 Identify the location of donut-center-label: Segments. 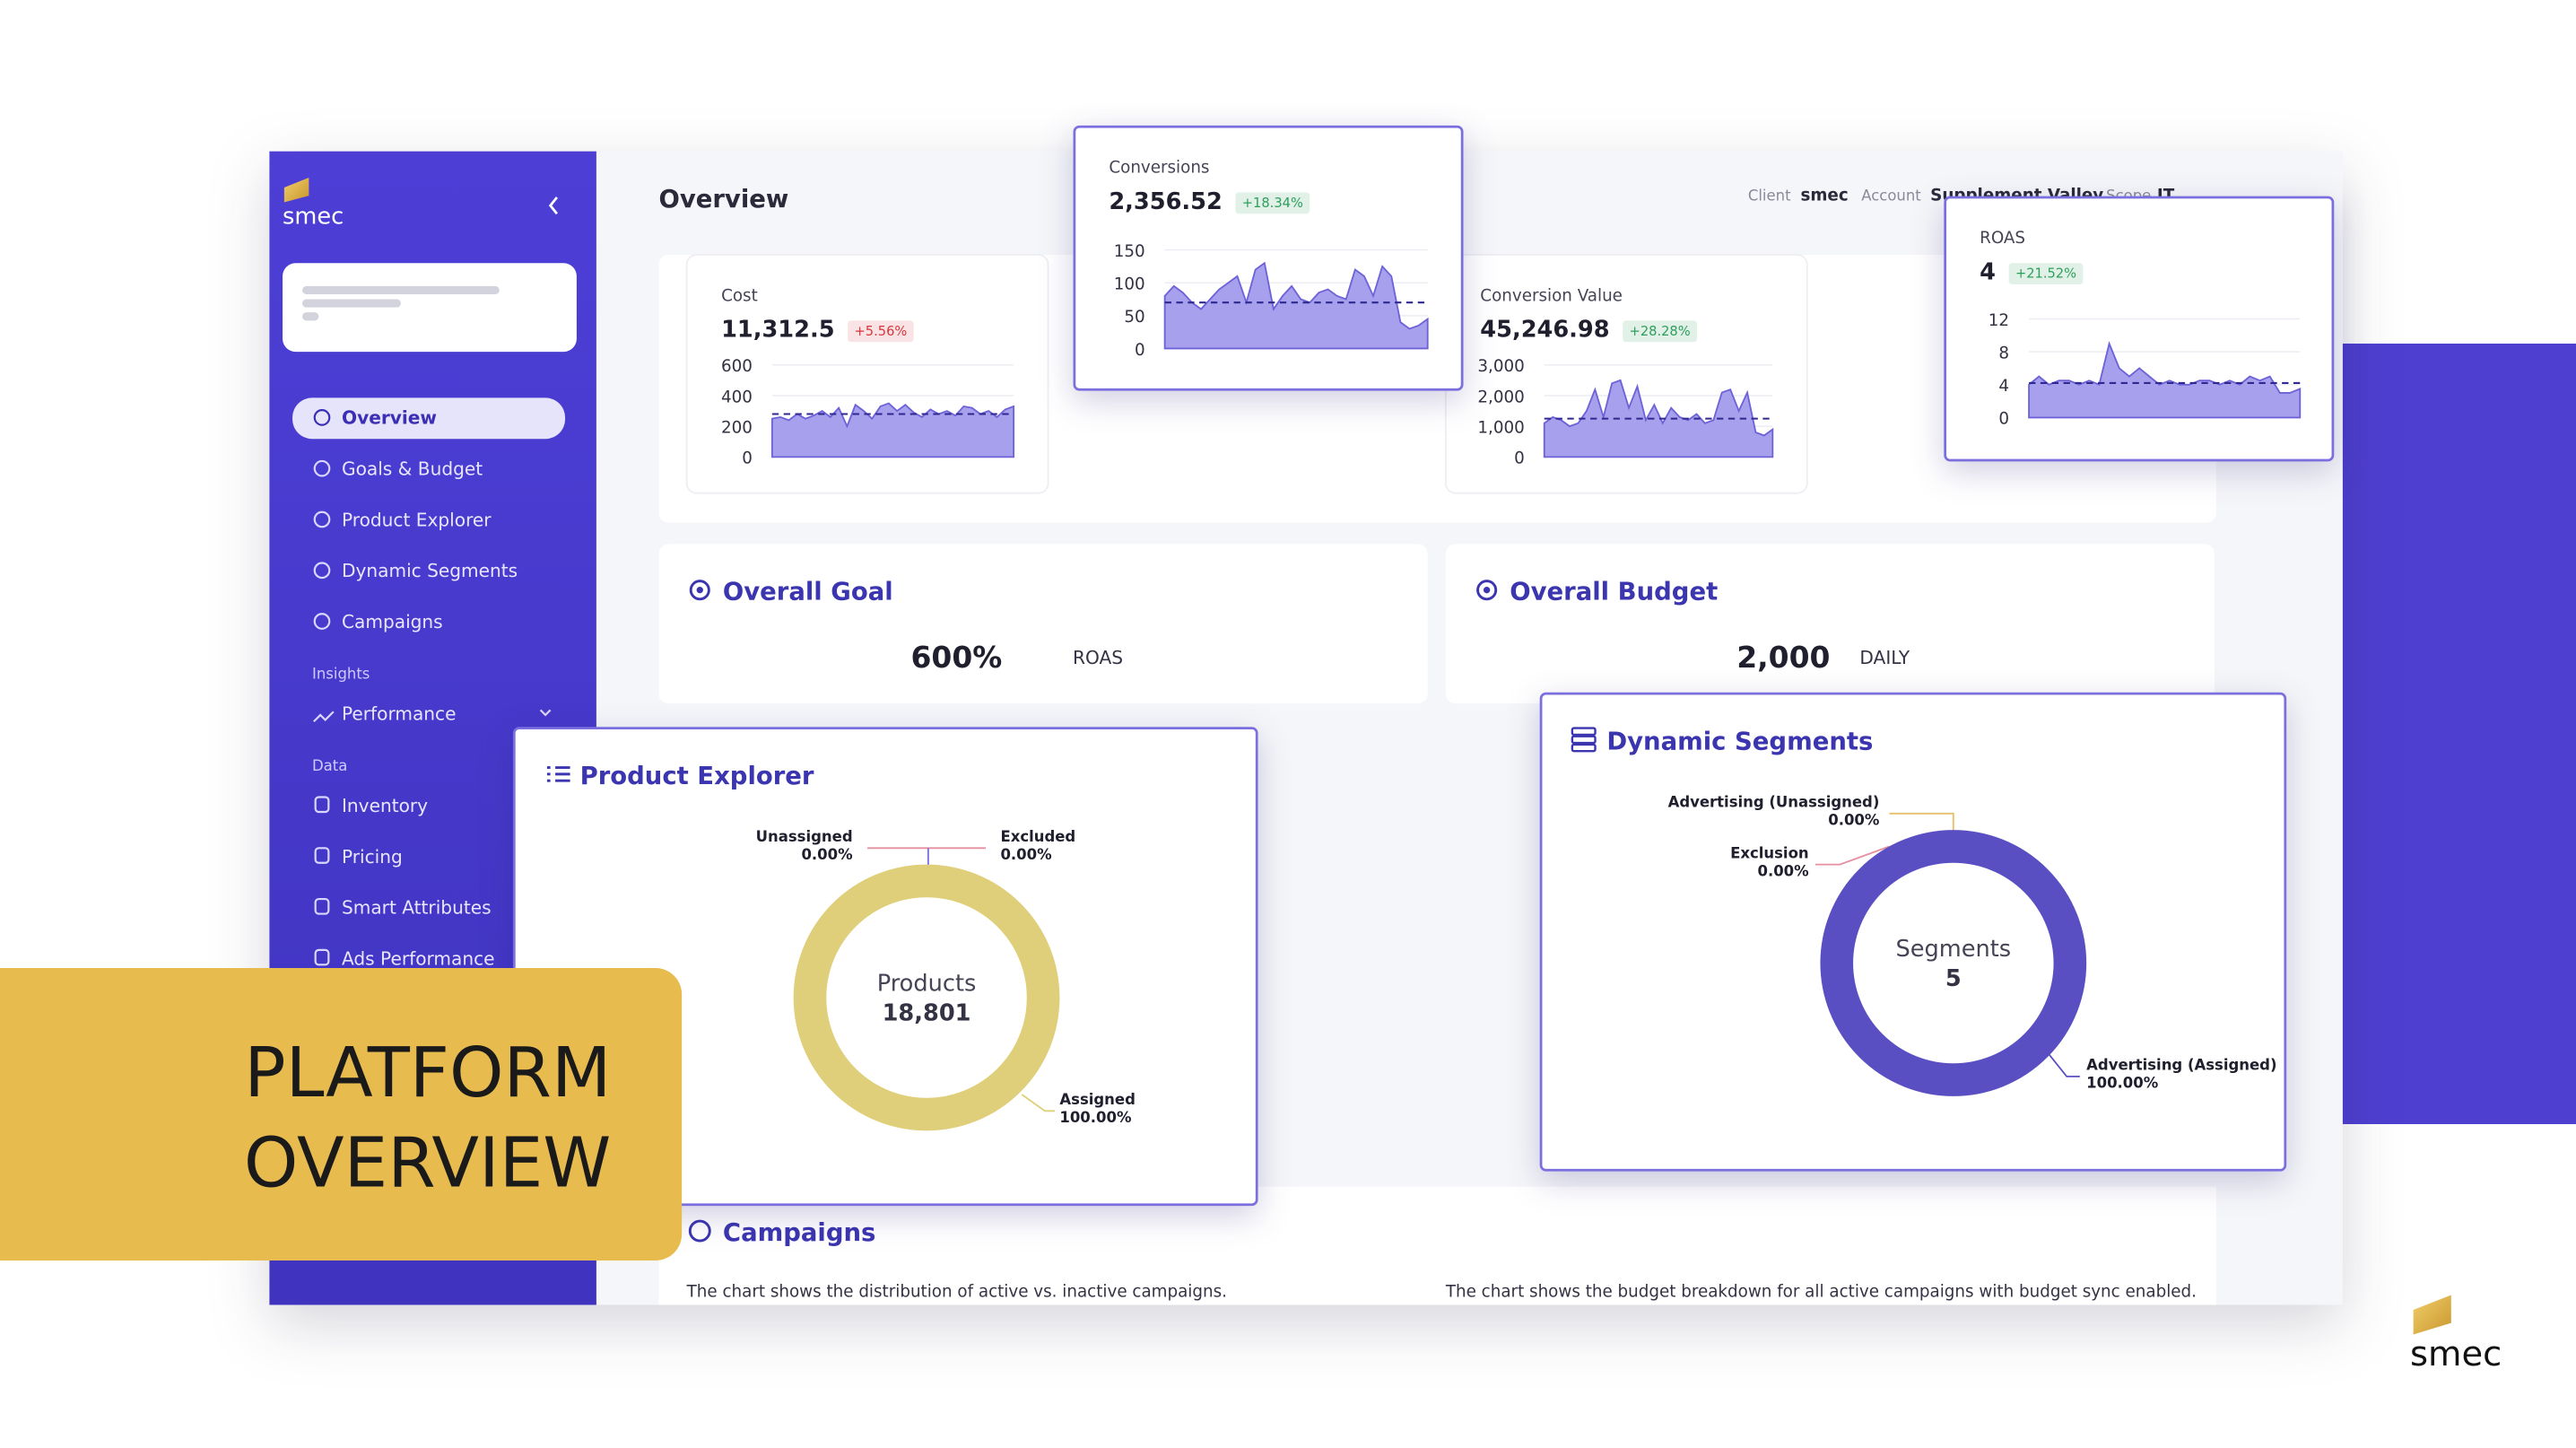
(1953, 949).